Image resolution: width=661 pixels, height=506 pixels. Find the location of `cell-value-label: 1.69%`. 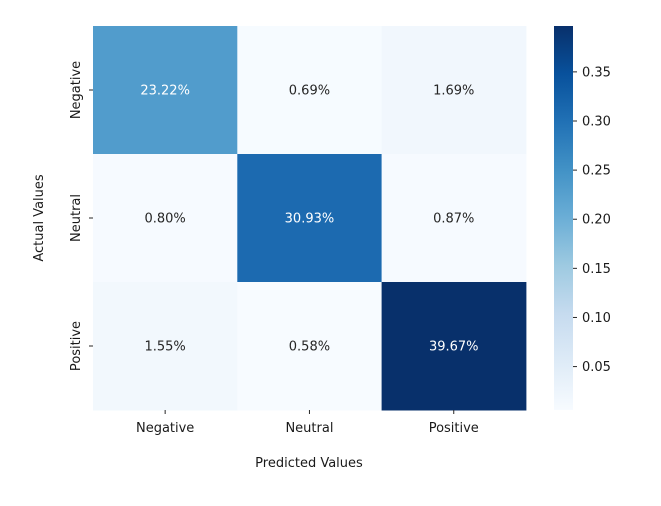

cell-value-label: 1.69% is located at coordinates (453, 91).